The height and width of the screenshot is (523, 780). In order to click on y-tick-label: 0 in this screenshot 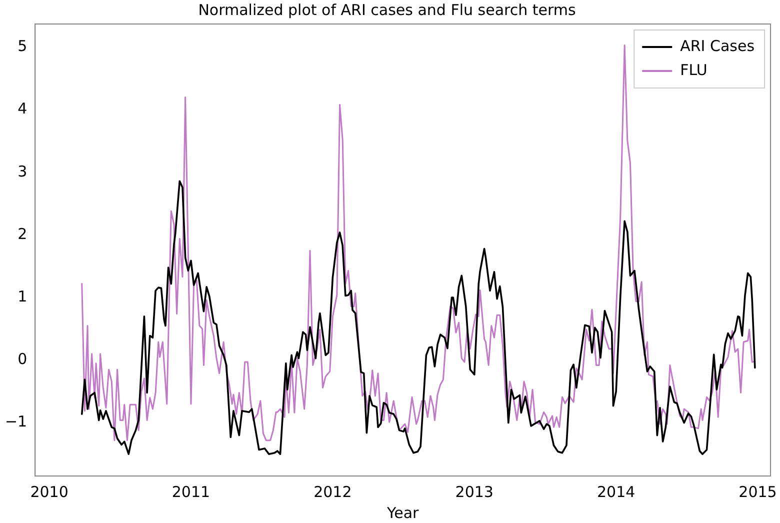, I will do `click(23, 359)`.